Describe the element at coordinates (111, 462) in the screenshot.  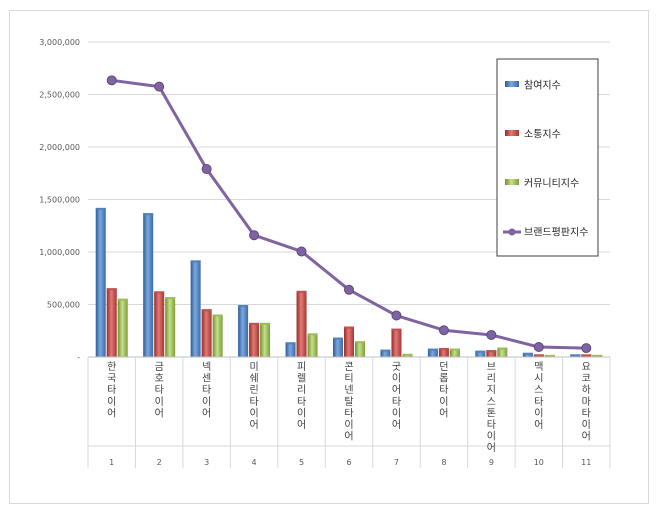
I see `category-number: 1` at that location.